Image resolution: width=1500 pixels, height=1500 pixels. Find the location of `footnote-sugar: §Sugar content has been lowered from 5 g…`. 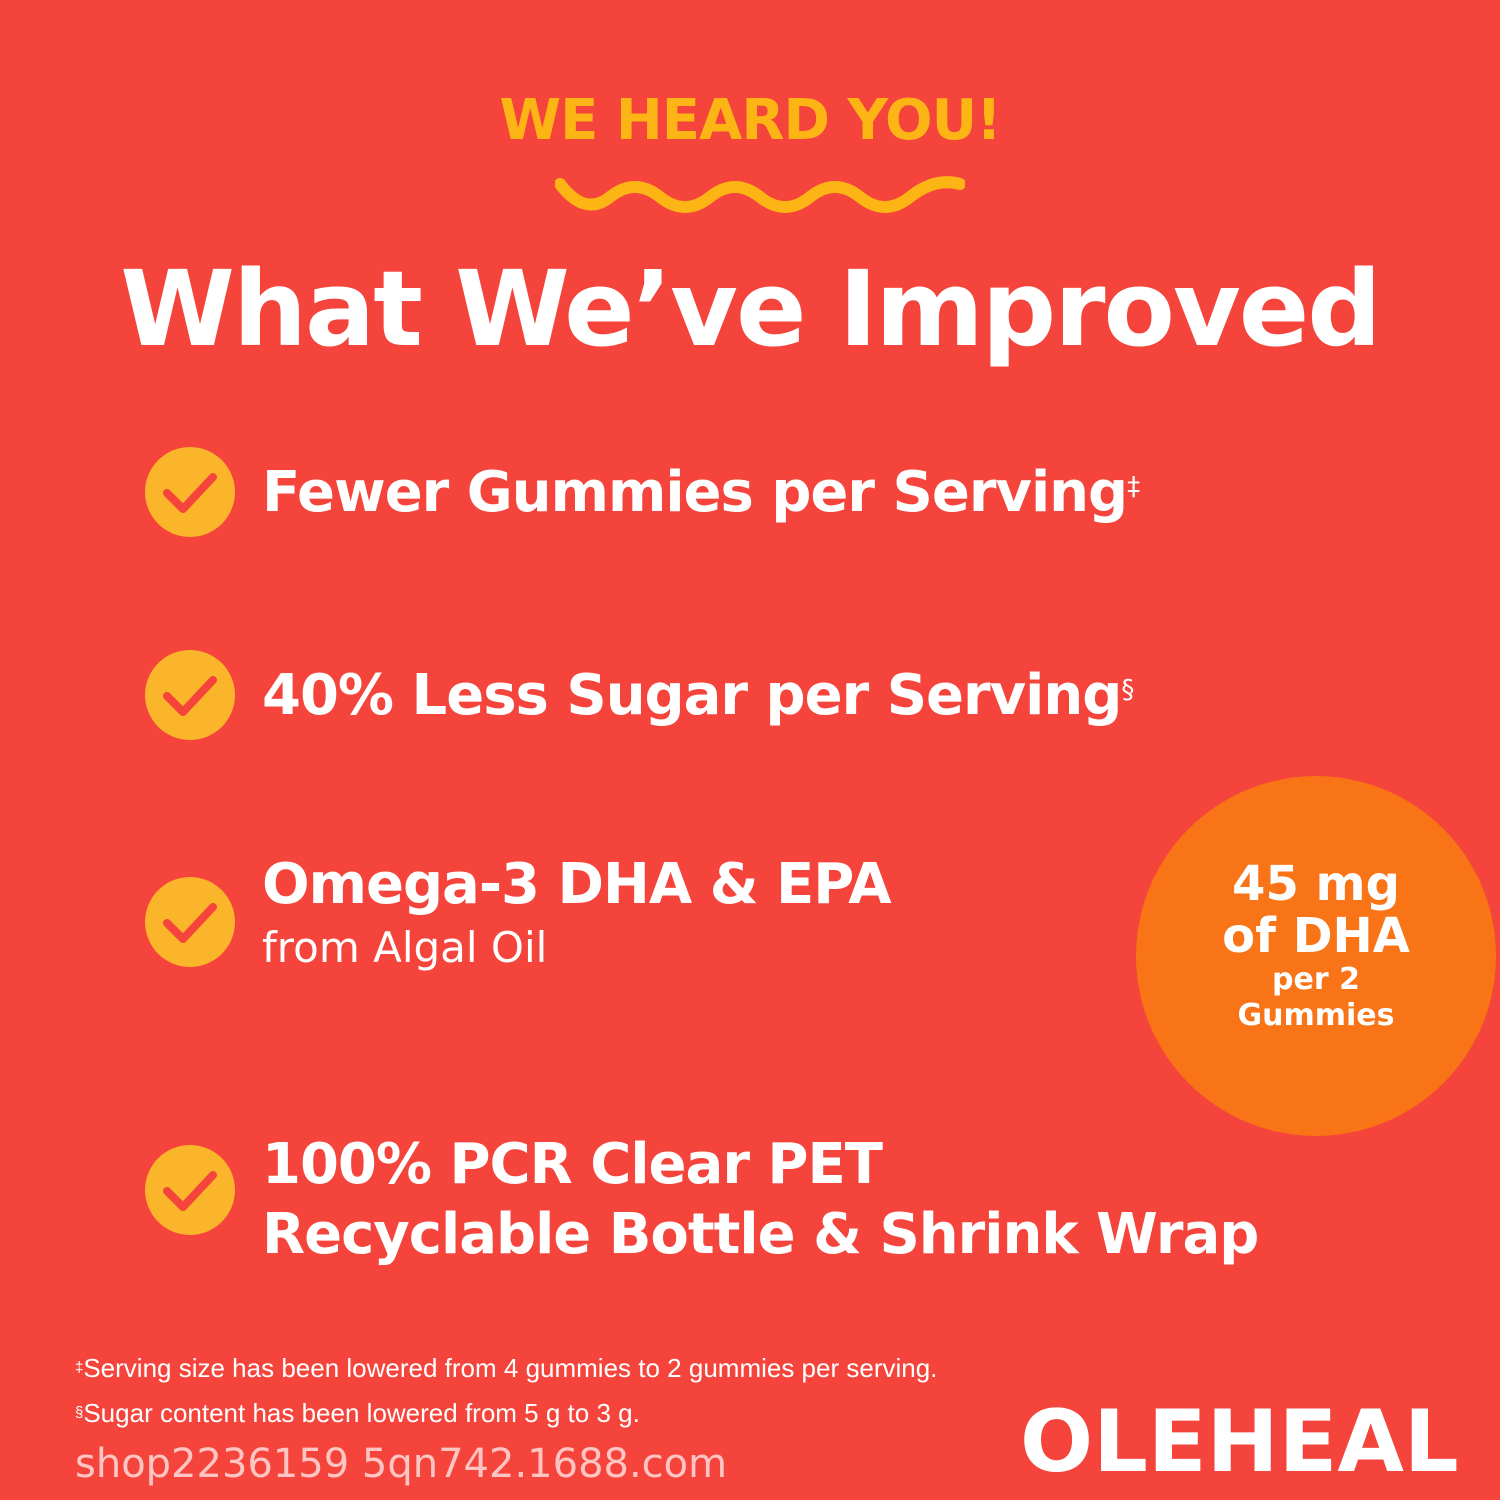

footnote-sugar: §Sugar content has been lowered from 5 g… is located at coordinates (357, 1413).